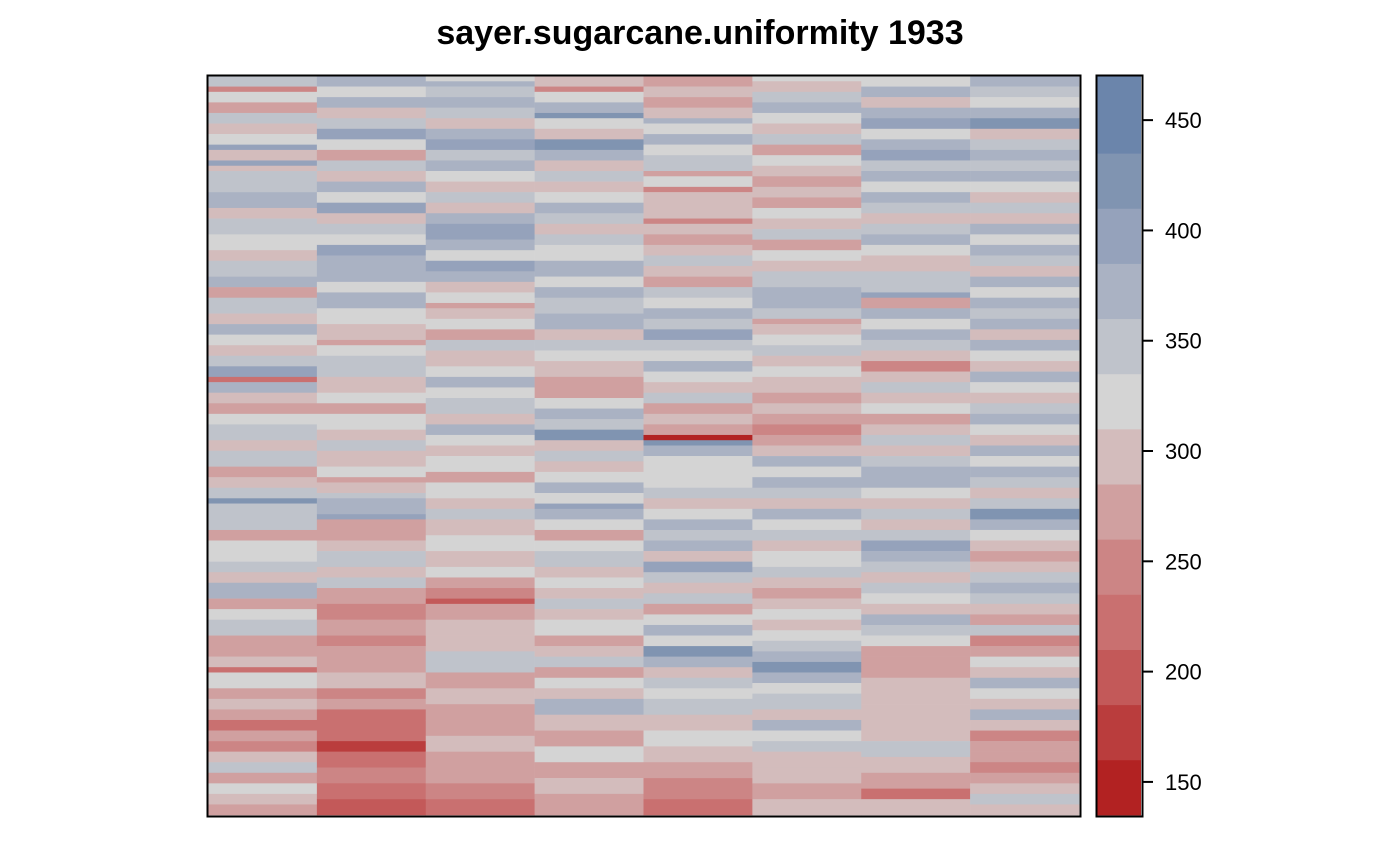 The height and width of the screenshot is (866, 1400). I want to click on heatmap-cell-col4-seg17, so click(589, 240).